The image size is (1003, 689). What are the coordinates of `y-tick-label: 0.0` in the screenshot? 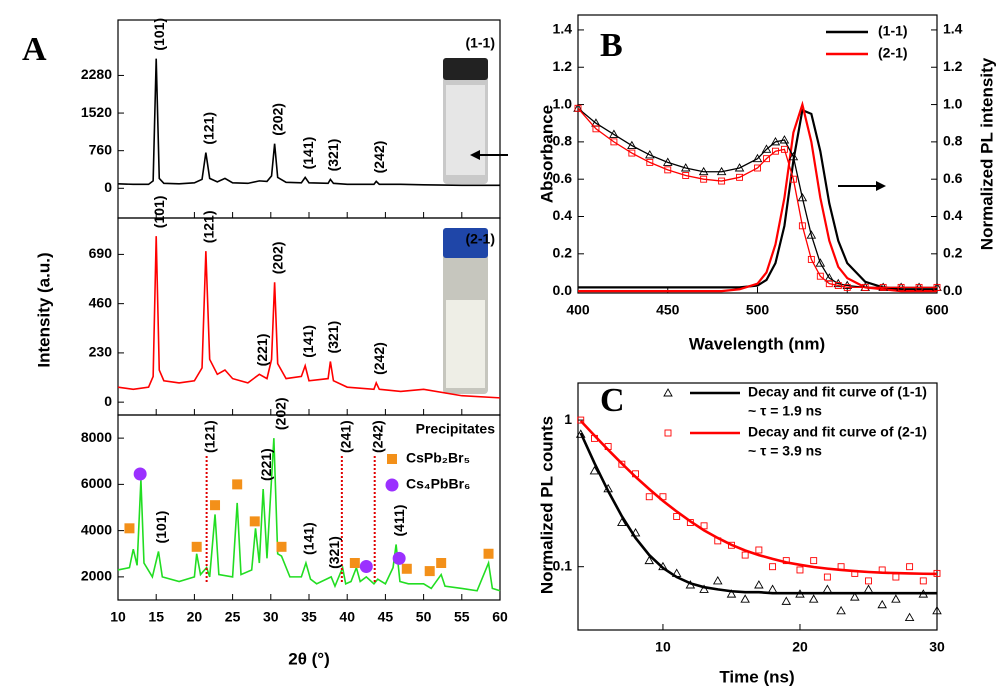 It's located at (563, 290).